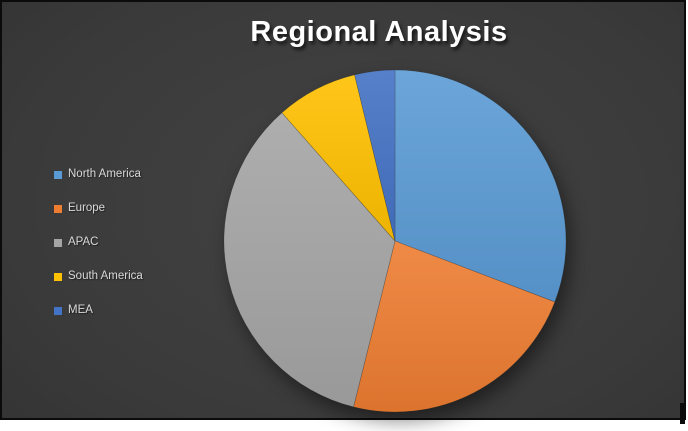 The image size is (688, 431). Describe the element at coordinates (480, 186) in the screenshot. I see `pie-slice-north-america` at that location.